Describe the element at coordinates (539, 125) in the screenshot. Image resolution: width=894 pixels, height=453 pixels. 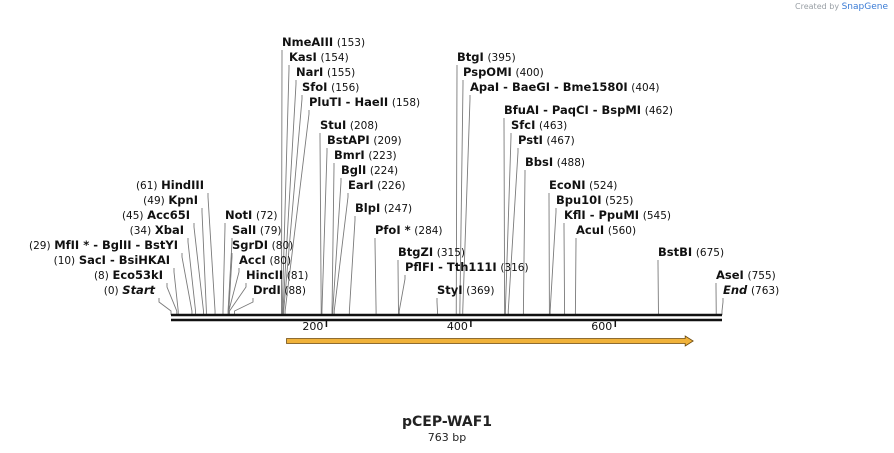
I see `site-label: SfcI (463)` at that location.